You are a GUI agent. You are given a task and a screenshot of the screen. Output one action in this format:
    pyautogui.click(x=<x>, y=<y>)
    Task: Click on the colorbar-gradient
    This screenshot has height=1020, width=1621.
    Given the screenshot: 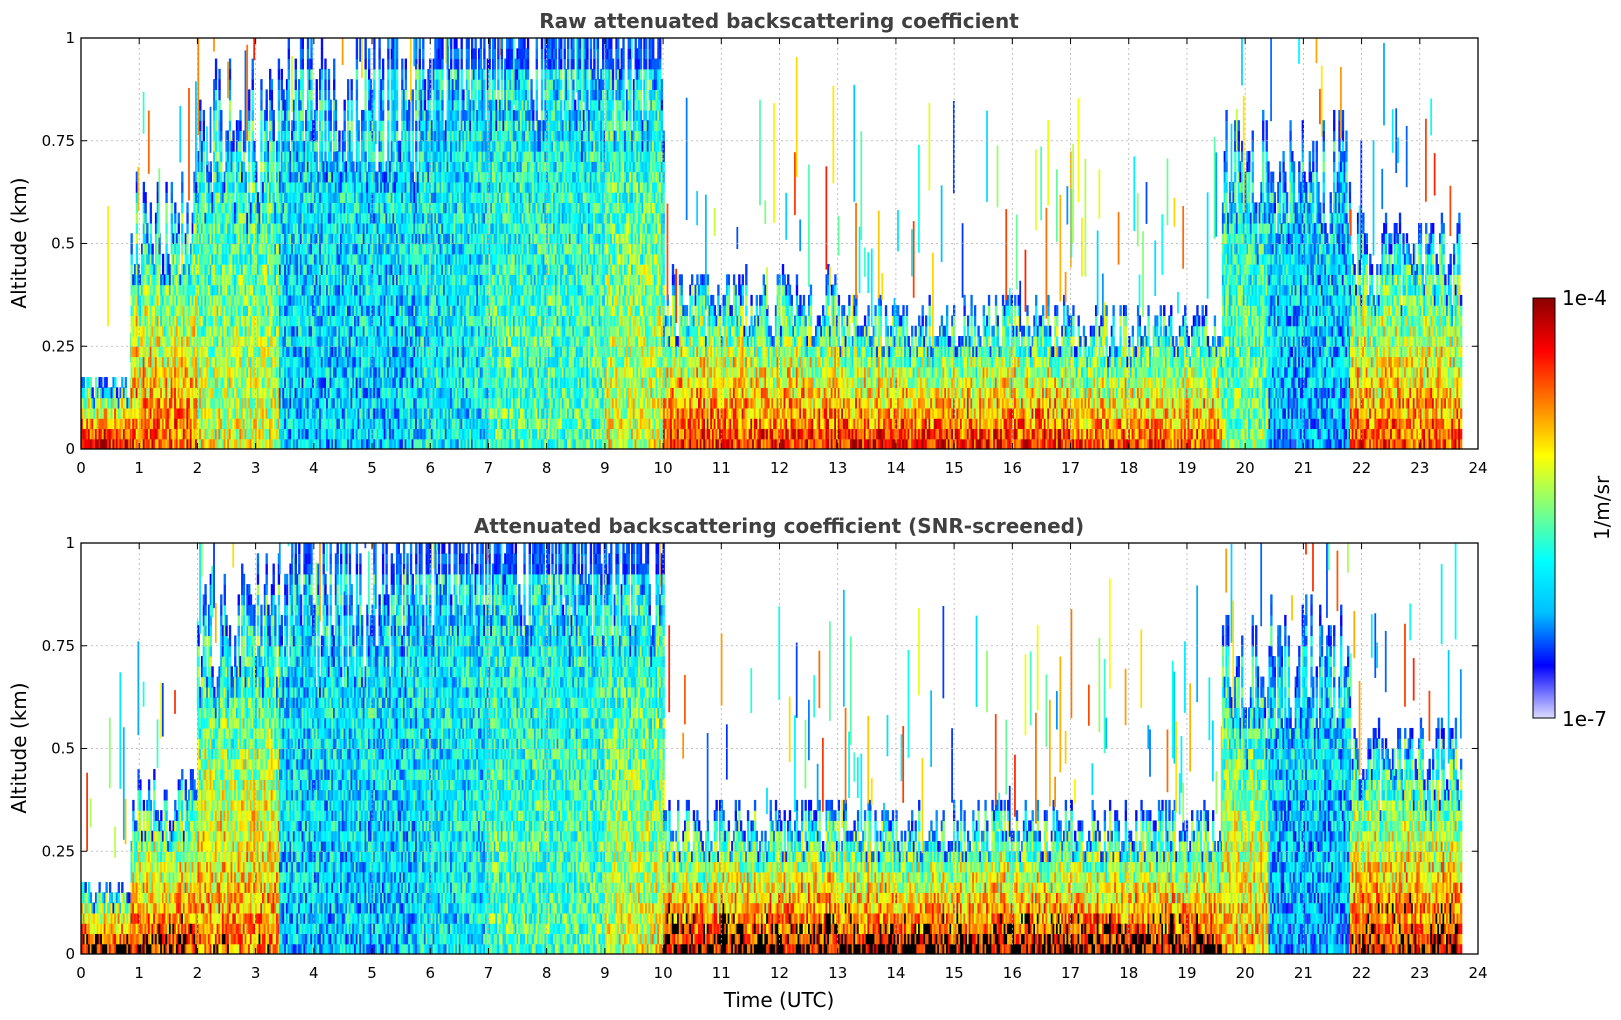 What is the action you would take?
    pyautogui.click(x=1544, y=508)
    